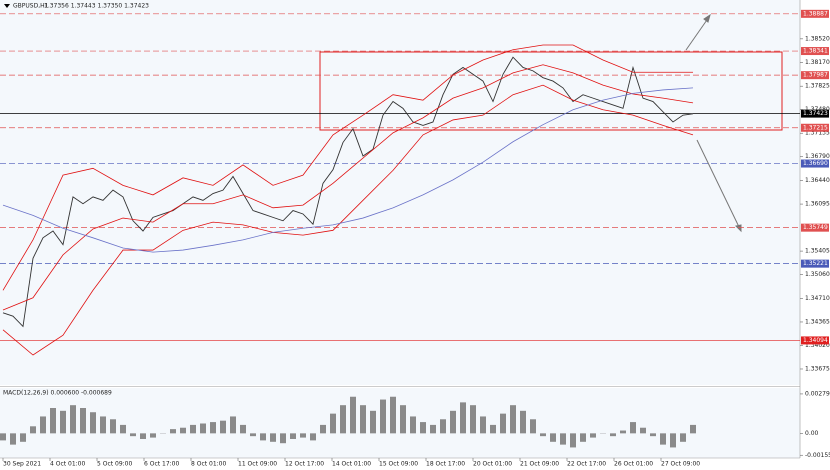 The width and height of the screenshot is (830, 470). What do you see at coordinates (817, 251) in the screenshot?
I see `y-tick-label: 1.35405` at bounding box center [817, 251].